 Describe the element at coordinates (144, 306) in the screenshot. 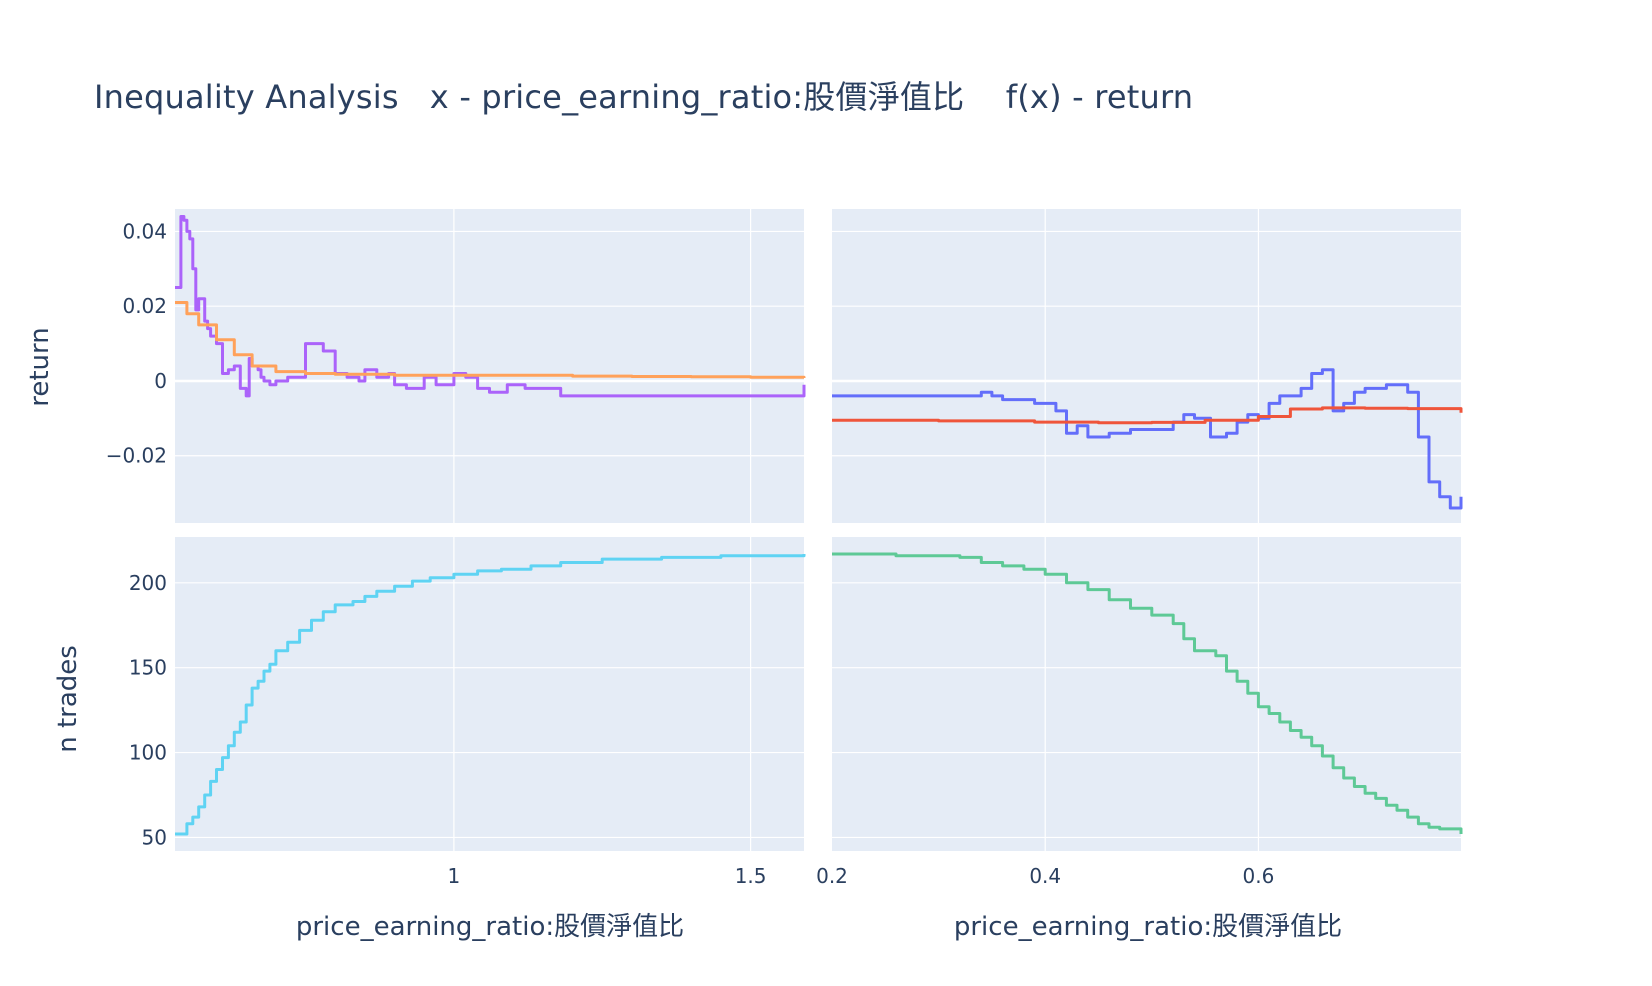

I see `ytick-label: 0.02` at that location.